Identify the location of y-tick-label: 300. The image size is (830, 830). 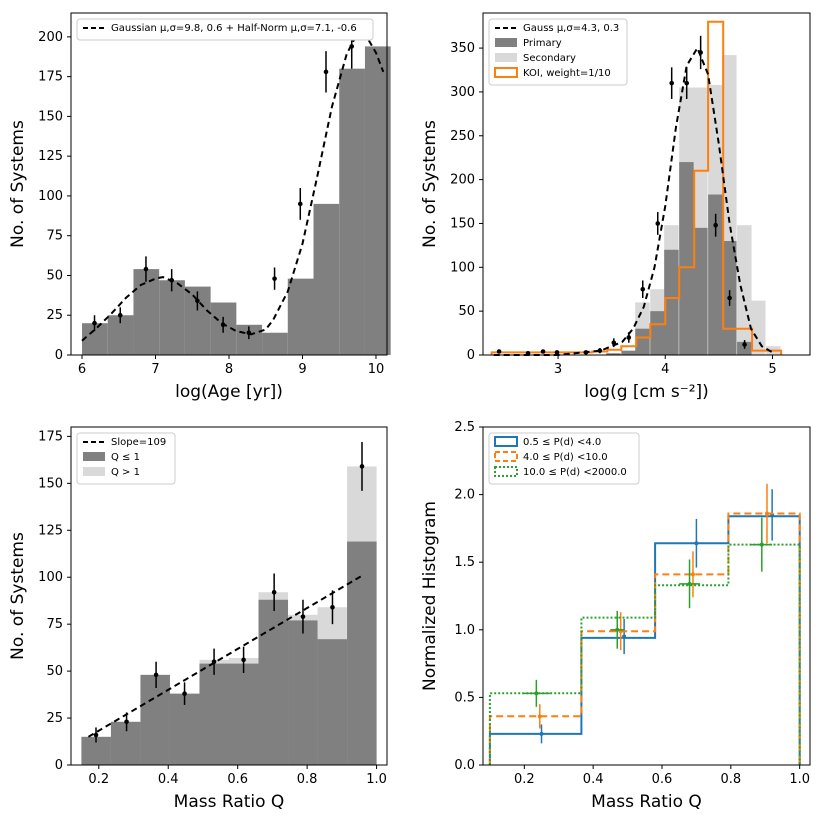
(462, 92).